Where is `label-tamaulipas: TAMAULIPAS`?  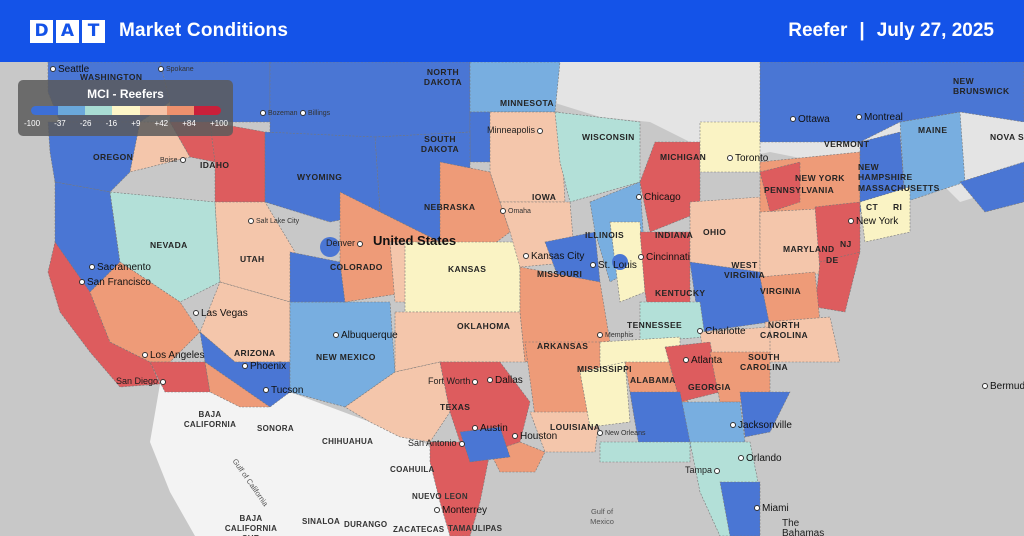
label-tamaulipas: TAMAULIPAS is located at coordinates (475, 528).